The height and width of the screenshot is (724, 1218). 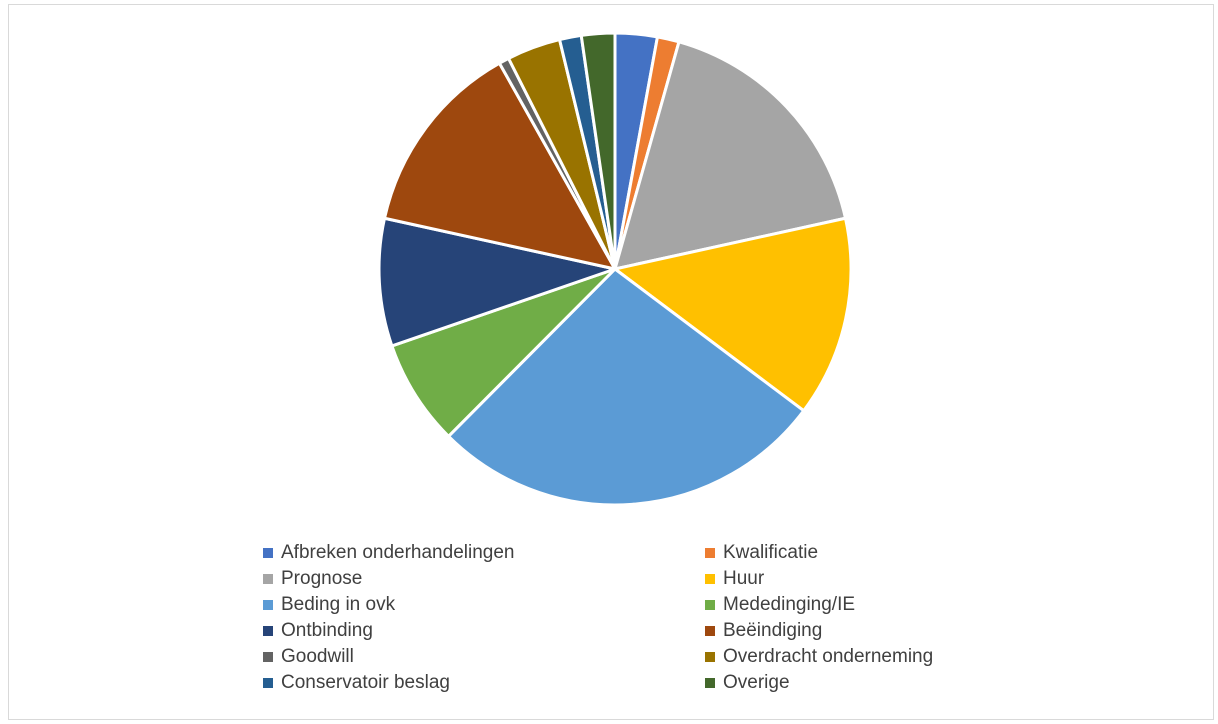 What do you see at coordinates (864, 604) in the screenshot?
I see `legend-item: Mededinging/IE` at bounding box center [864, 604].